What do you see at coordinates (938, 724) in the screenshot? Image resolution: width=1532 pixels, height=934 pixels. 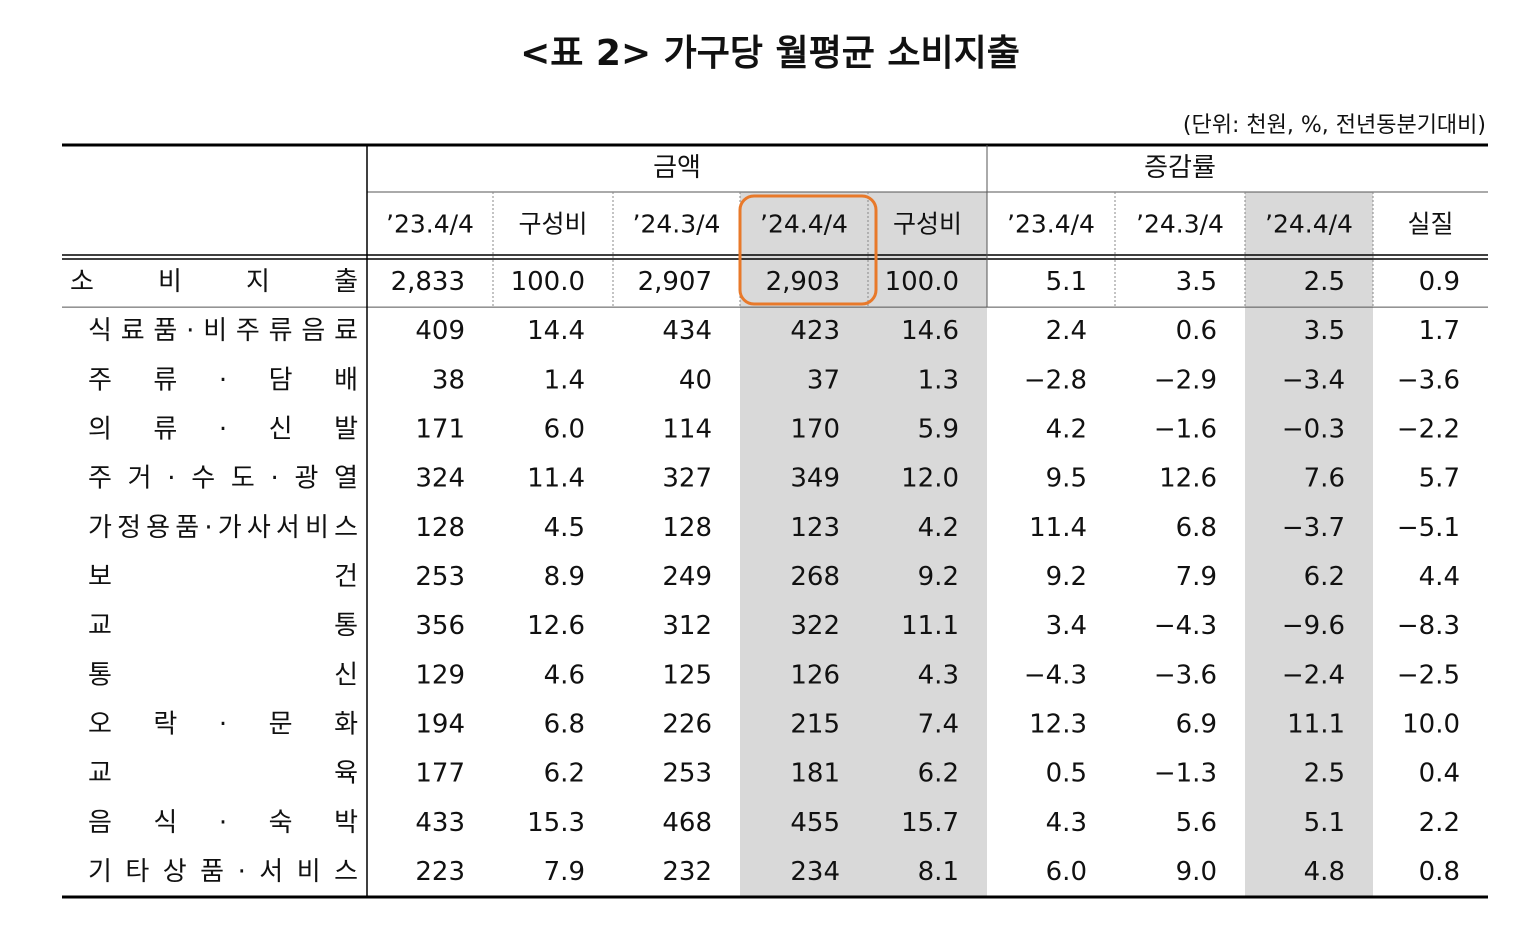 I see `cell: 7.4` at bounding box center [938, 724].